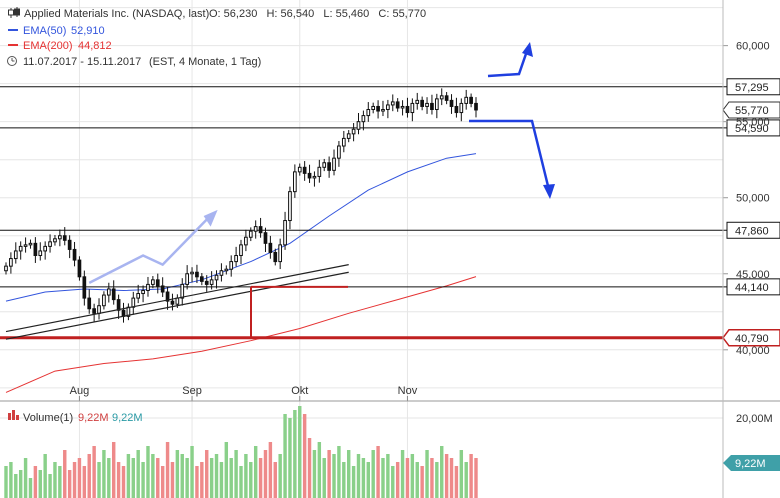 The height and width of the screenshot is (498, 780). Describe the element at coordinates (95, 46) in the screenshot. I see `ema200-value: 44,812` at that location.